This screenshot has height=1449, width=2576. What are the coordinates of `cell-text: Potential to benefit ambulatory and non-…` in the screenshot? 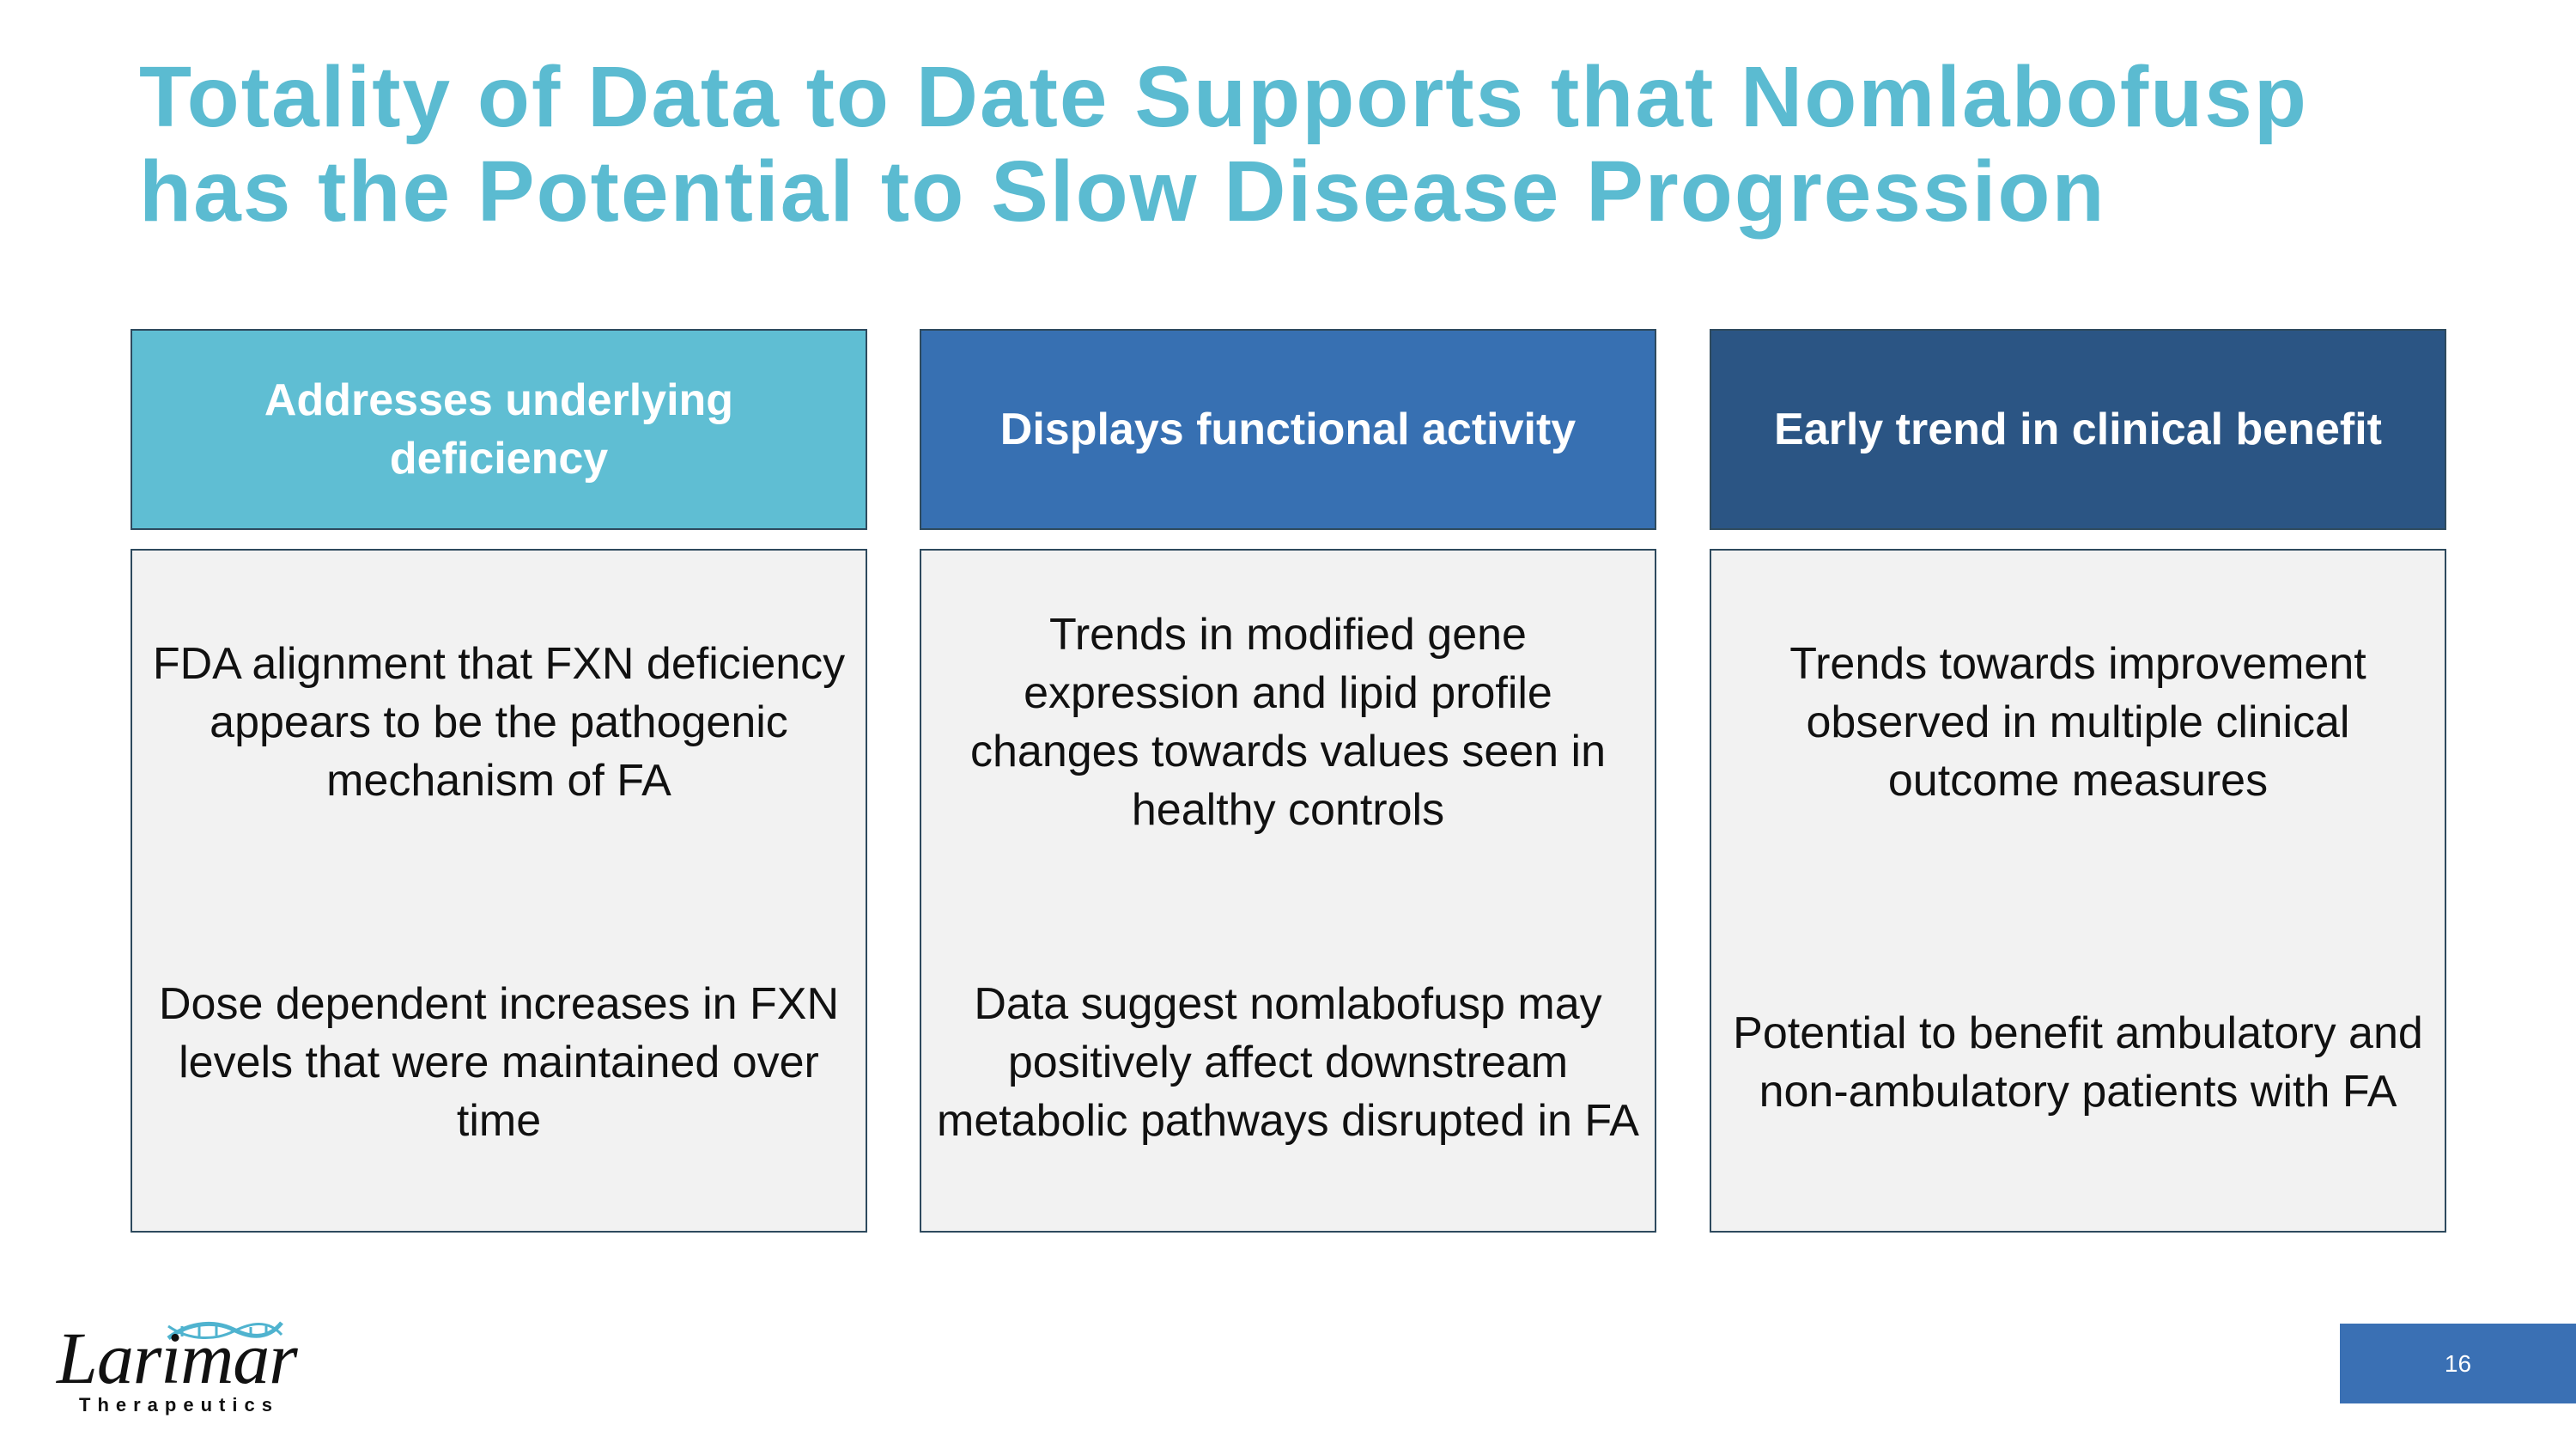 It's located at (2078, 1062).